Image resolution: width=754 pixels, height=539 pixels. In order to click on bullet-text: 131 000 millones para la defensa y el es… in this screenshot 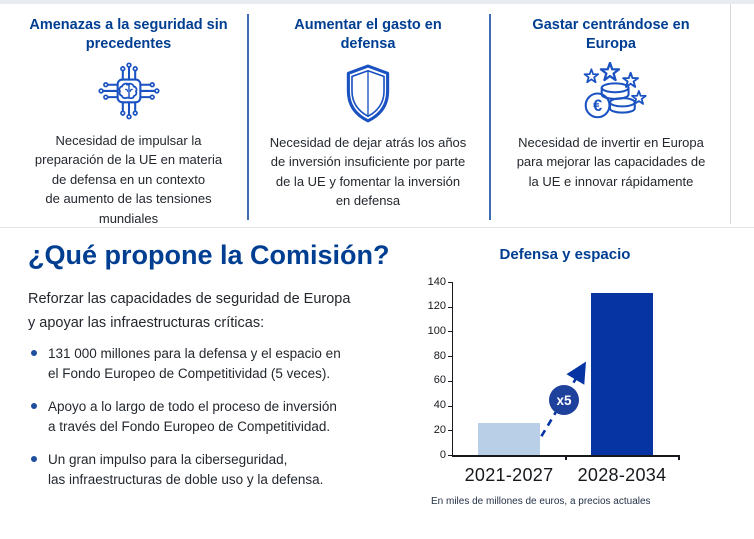, I will do `click(194, 363)`.